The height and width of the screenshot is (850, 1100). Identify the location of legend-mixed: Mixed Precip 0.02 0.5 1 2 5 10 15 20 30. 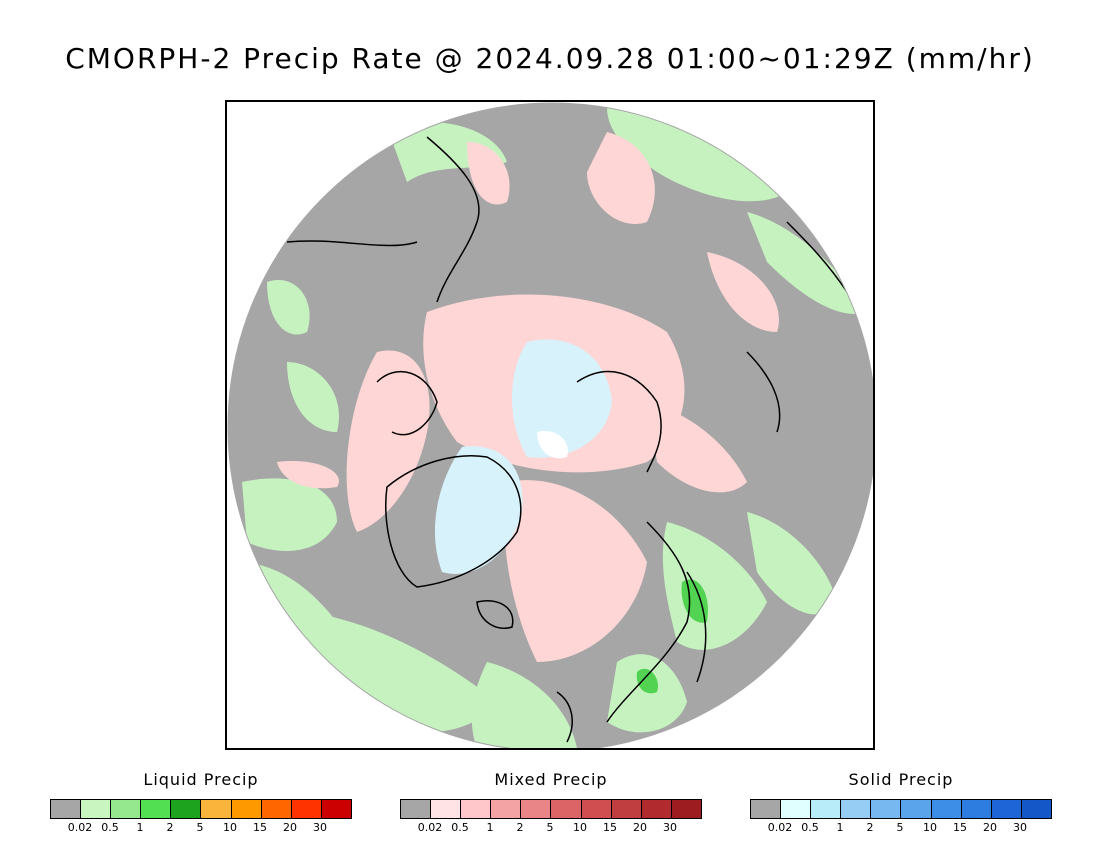
(551, 802).